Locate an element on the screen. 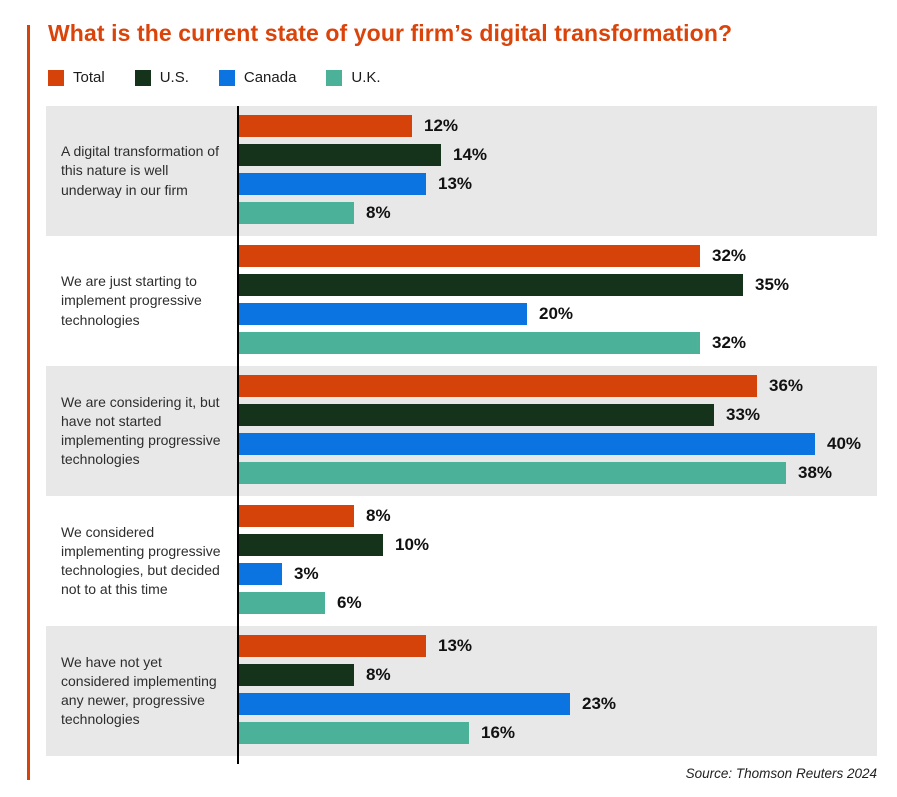  bar-group: 36% 33% 40% 38% is located at coordinates (557, 431).